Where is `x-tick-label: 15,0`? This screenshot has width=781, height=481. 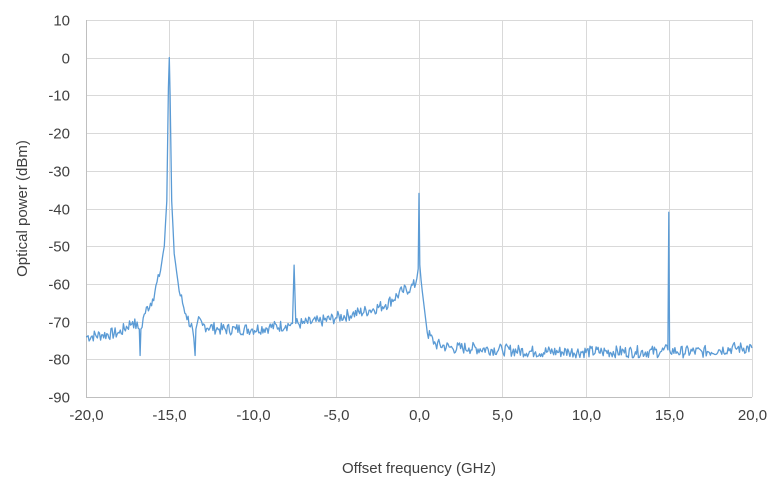
x-tick-label: 15,0 is located at coordinates (669, 415).